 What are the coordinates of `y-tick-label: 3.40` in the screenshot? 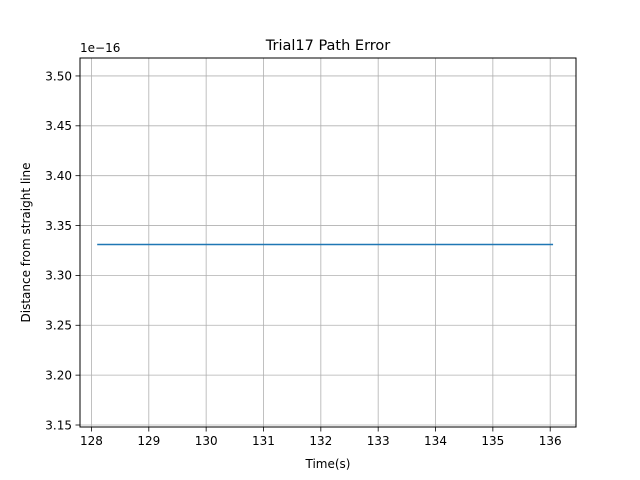 It's located at (58, 176).